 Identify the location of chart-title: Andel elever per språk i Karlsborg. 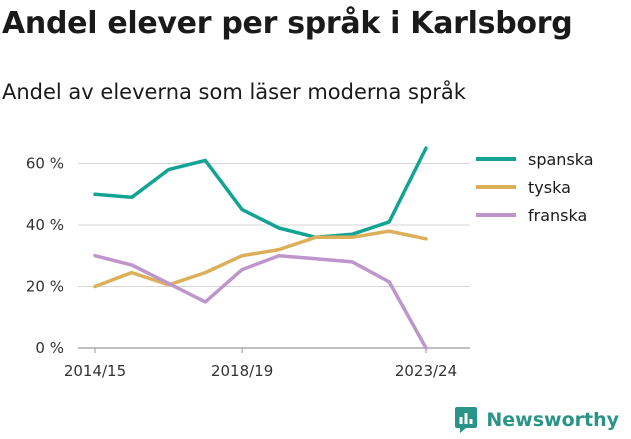
(287, 23).